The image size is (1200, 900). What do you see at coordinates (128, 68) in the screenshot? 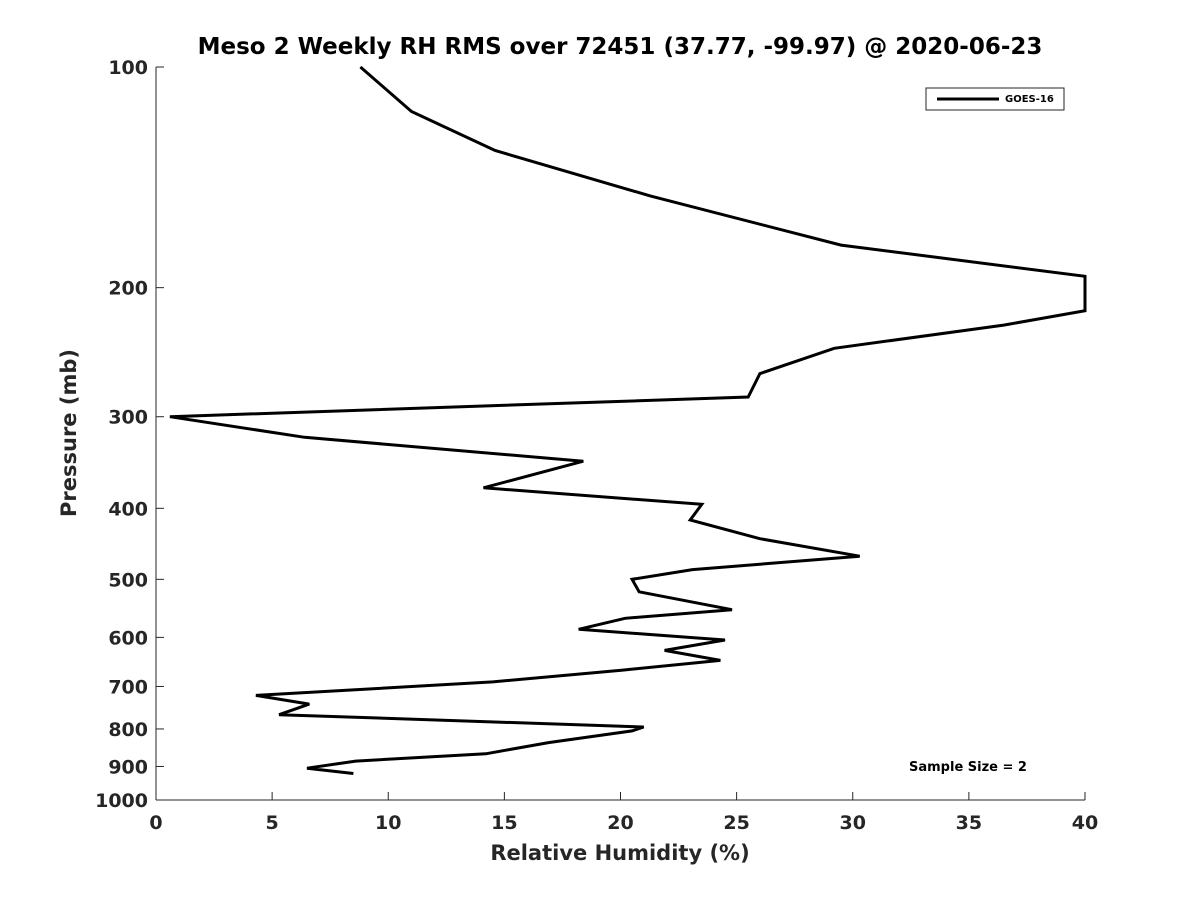
I see `y-tick-label: 100` at bounding box center [128, 68].